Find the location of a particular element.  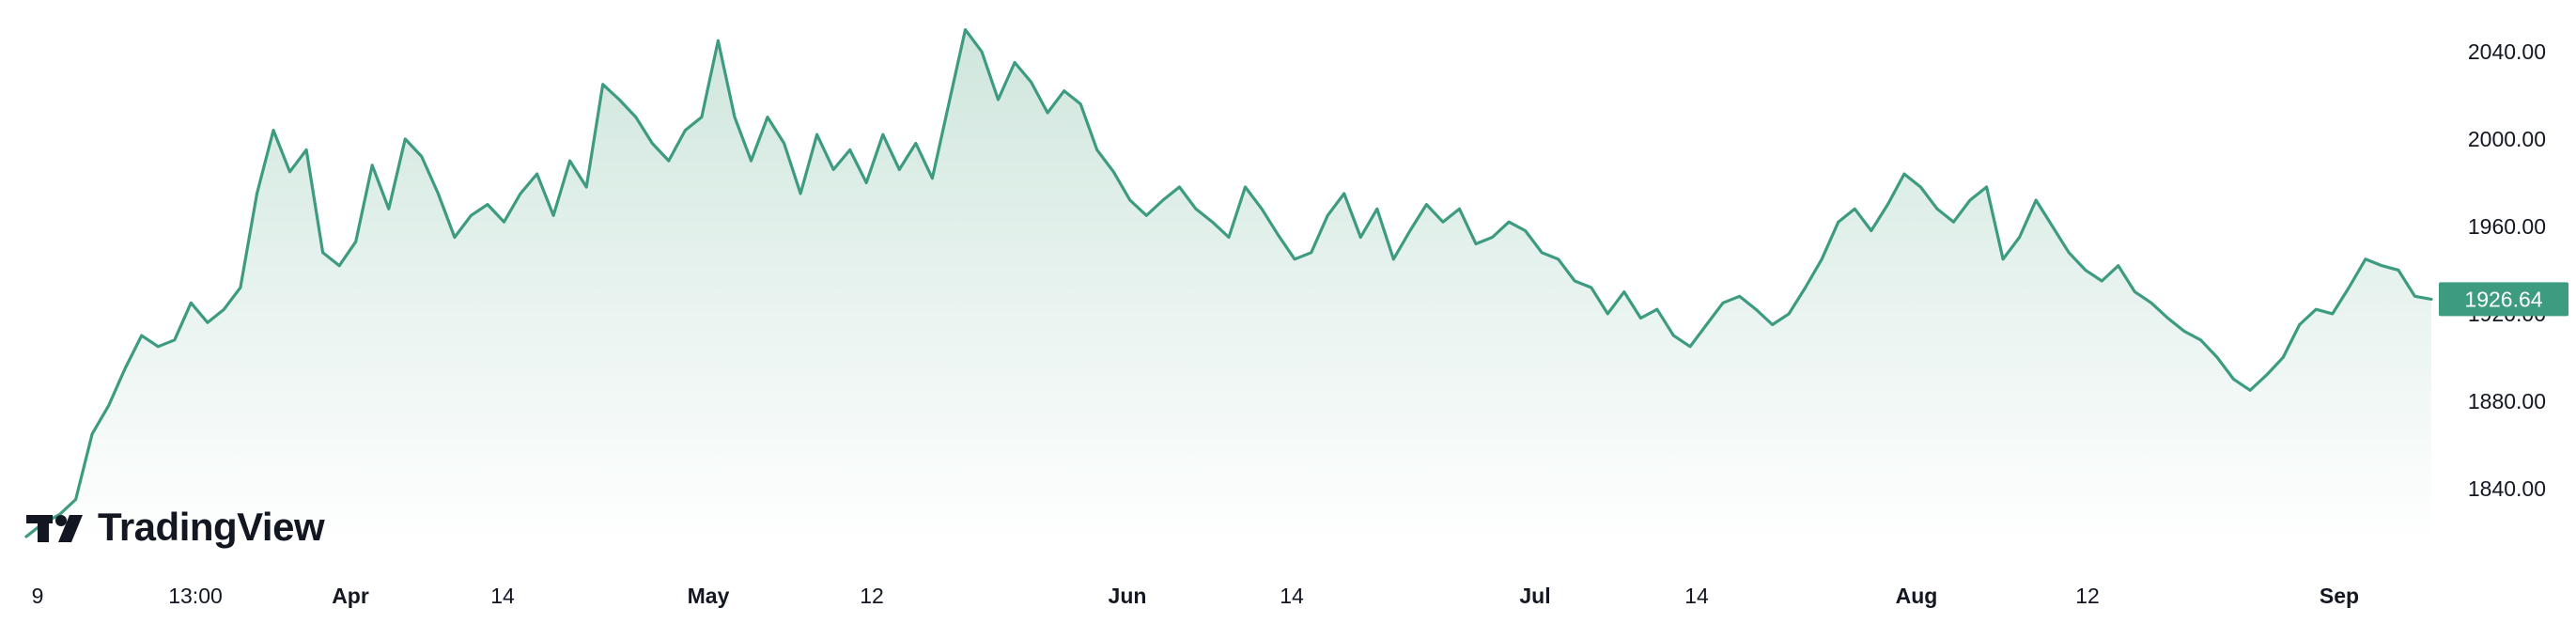

x-tick-label: Jul is located at coordinates (1535, 596).